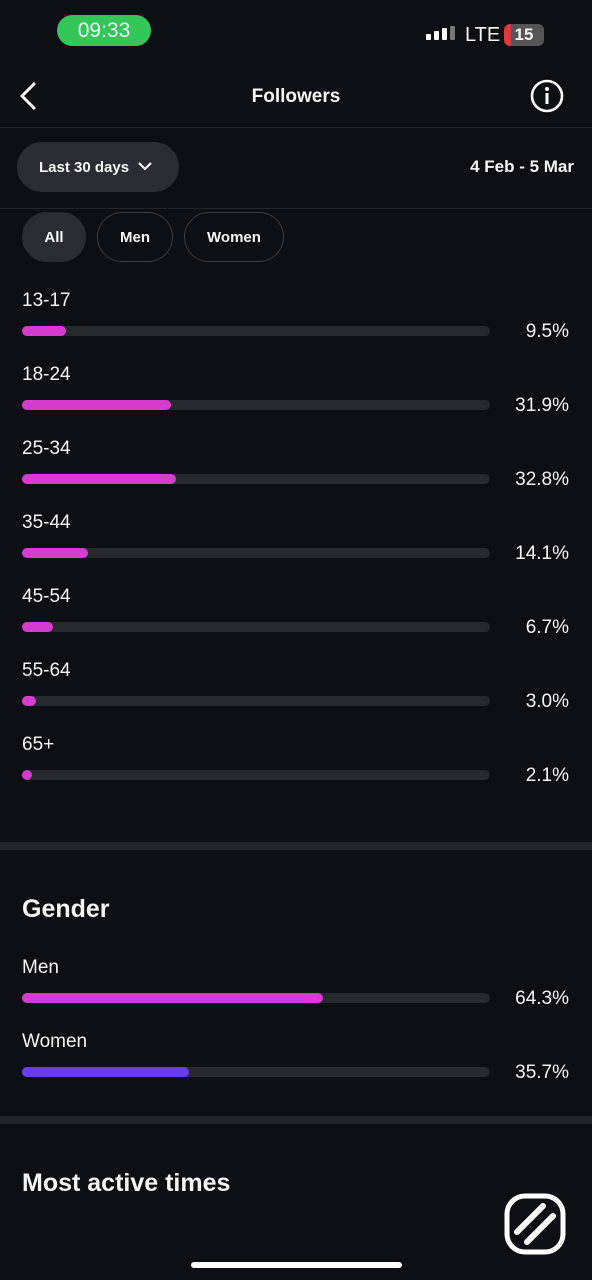  I want to click on tab: Women, so click(234, 237).